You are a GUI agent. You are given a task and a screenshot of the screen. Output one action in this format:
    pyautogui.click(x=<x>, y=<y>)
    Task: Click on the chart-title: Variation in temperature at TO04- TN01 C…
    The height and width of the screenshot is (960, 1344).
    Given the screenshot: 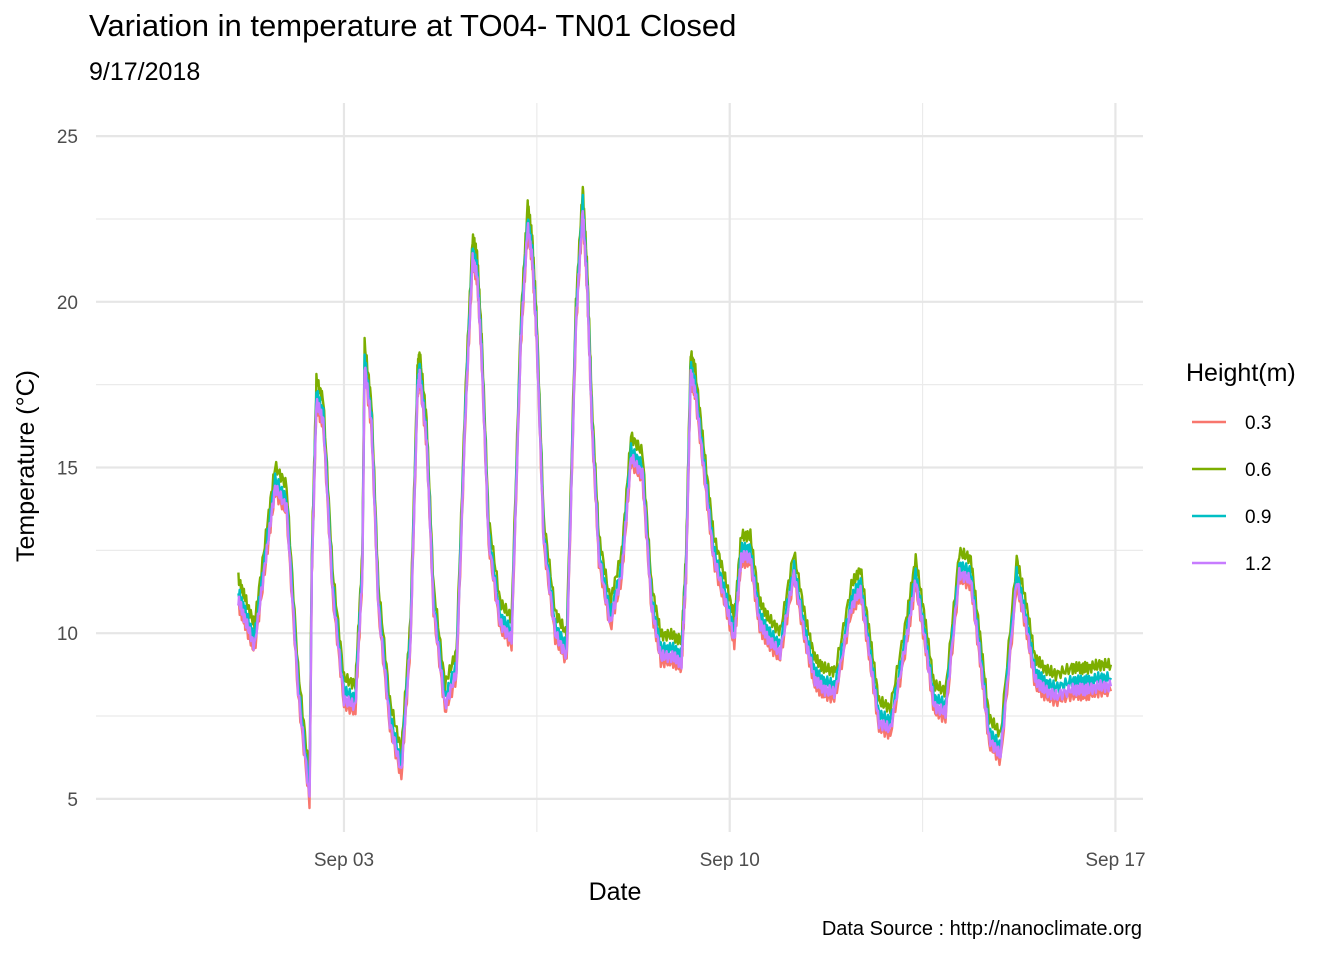 What is the action you would take?
    pyautogui.click(x=413, y=25)
    